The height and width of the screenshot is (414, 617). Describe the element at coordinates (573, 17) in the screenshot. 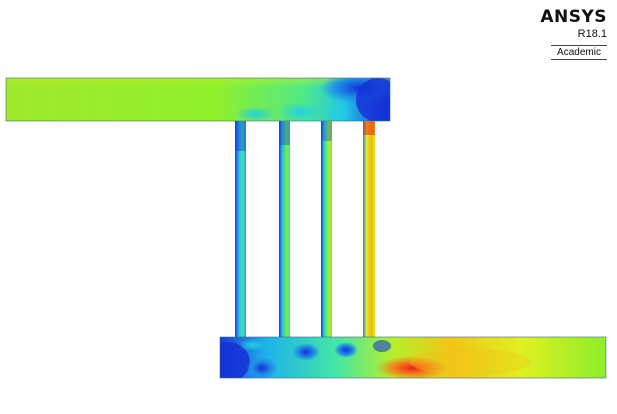

I see `logo-brand: ANSYS` at that location.